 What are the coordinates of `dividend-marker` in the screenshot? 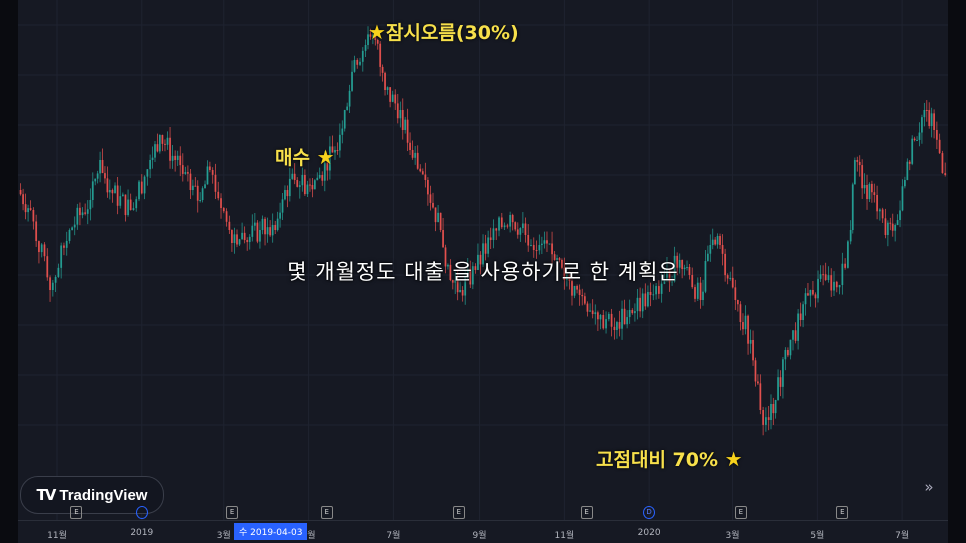 It's located at (141, 512).